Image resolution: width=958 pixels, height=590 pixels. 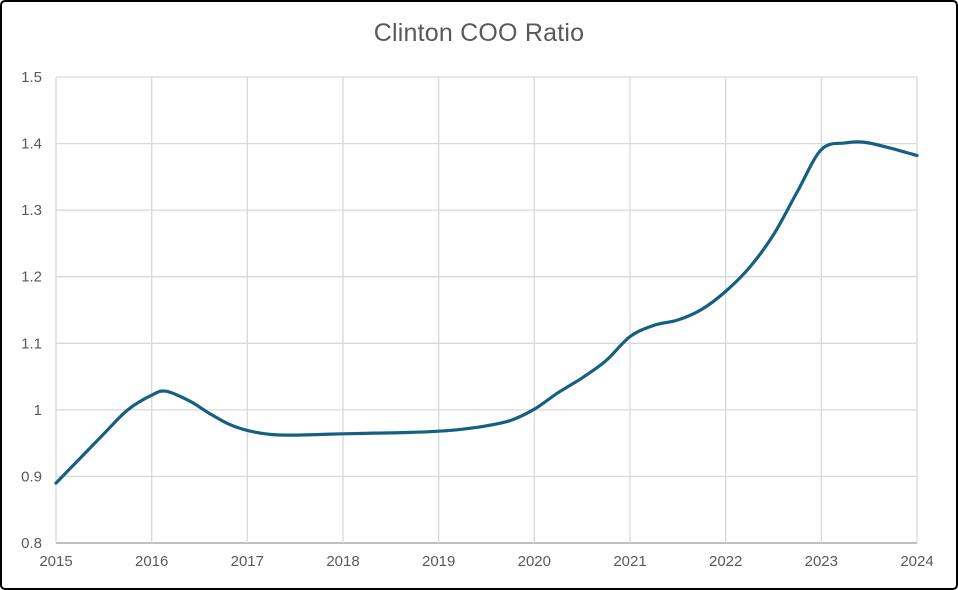 I want to click on y-tick-label: 1.5, so click(x=31, y=77).